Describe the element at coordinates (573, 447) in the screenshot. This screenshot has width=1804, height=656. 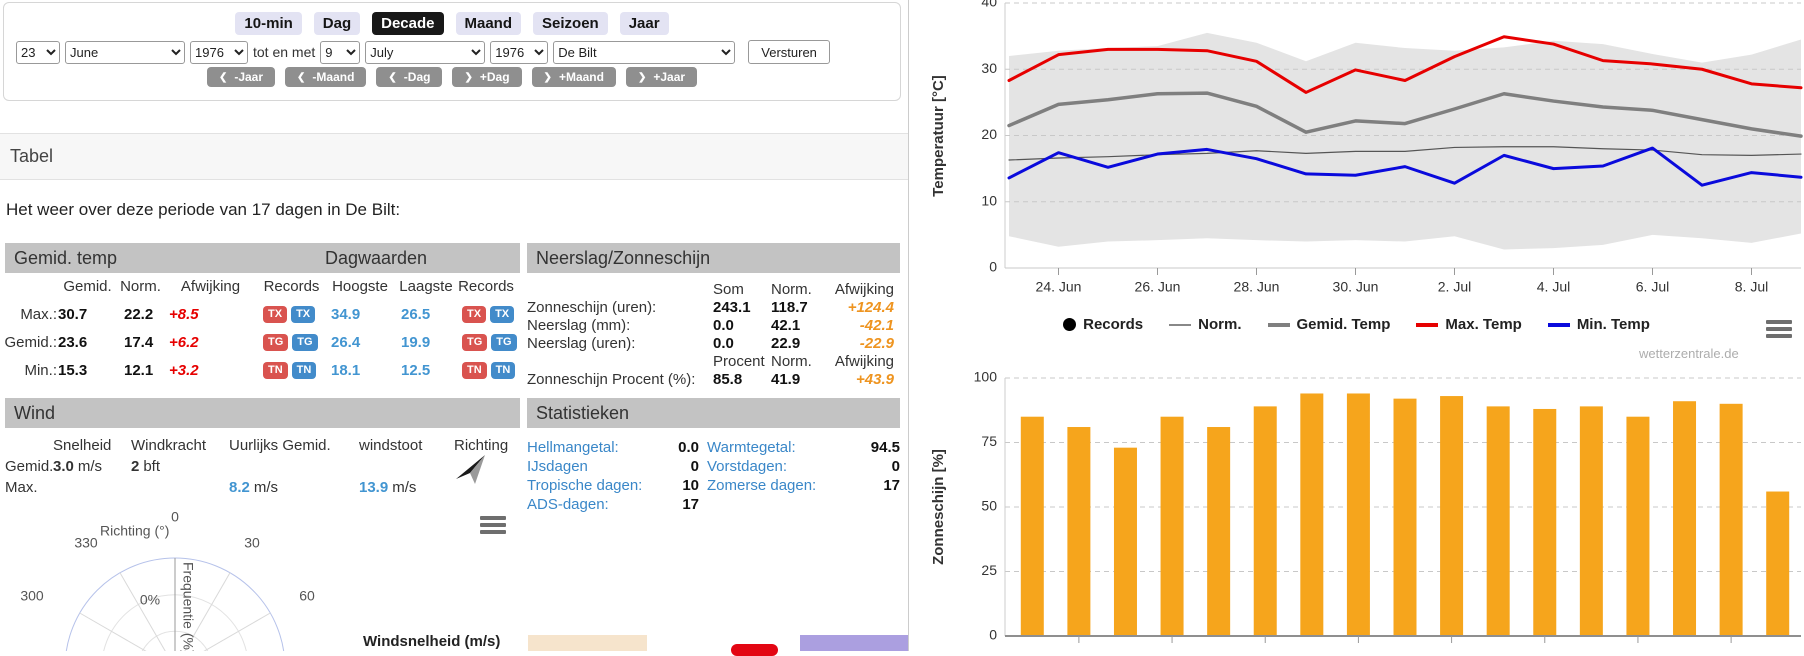
I see `stat-label: Hellmangetal:` at that location.